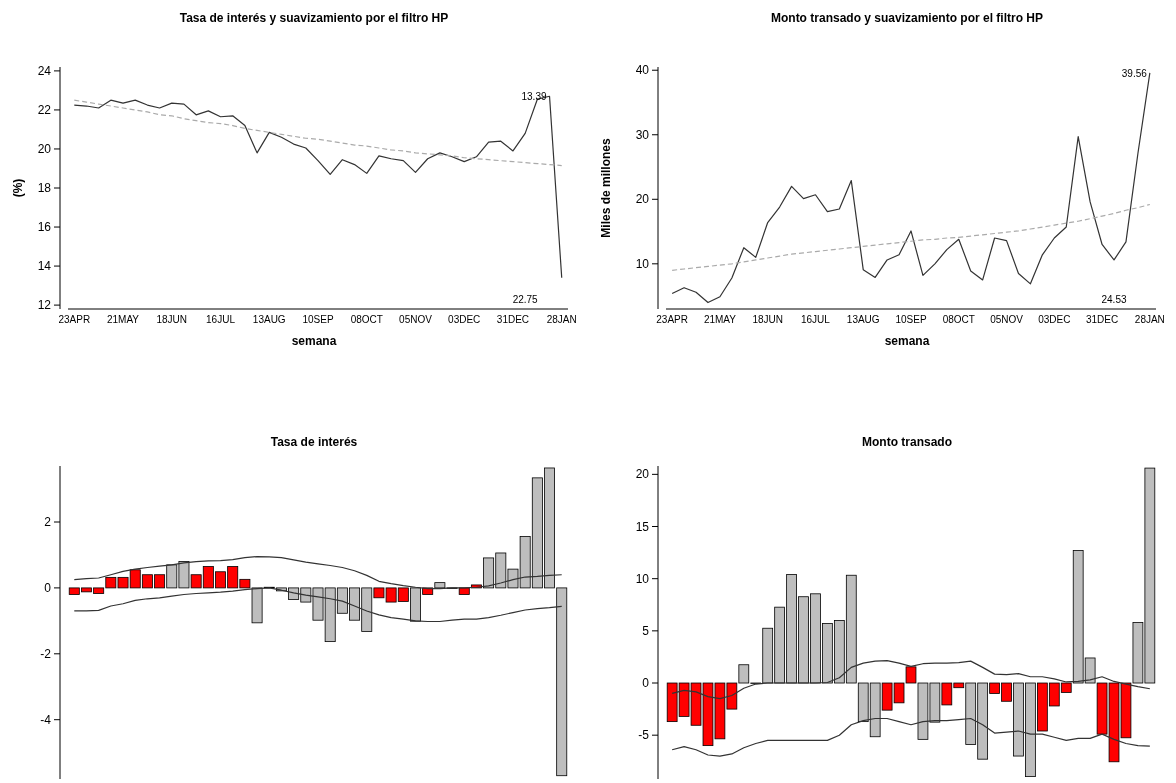 This screenshot has height=783, width=1176. I want to click on y-tick-label: 16, so click(44, 227).